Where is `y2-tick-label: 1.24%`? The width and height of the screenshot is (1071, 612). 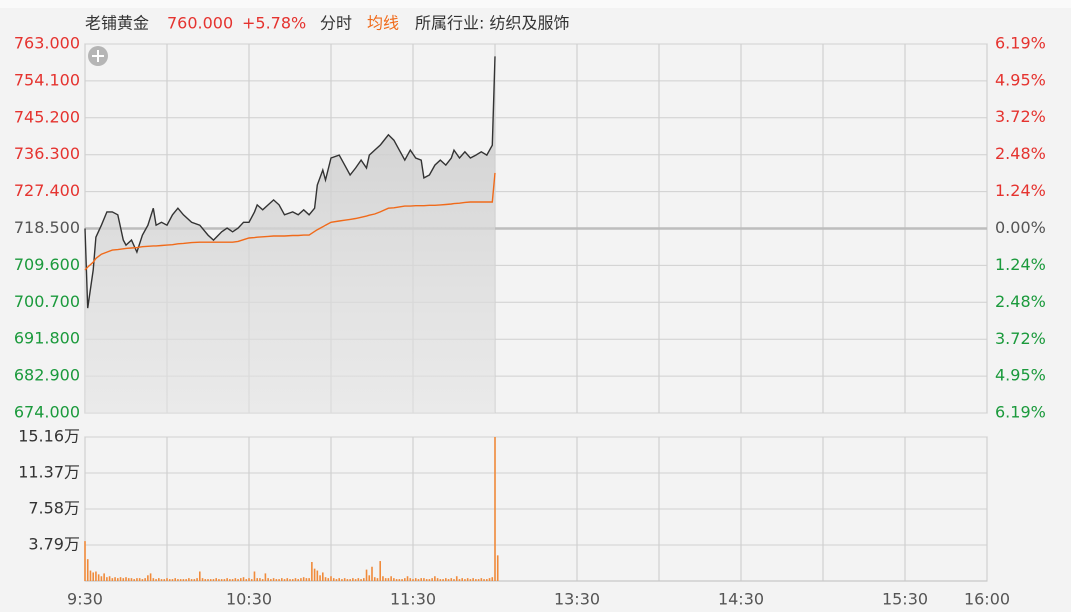
y2-tick-label: 1.24% is located at coordinates (1020, 264).